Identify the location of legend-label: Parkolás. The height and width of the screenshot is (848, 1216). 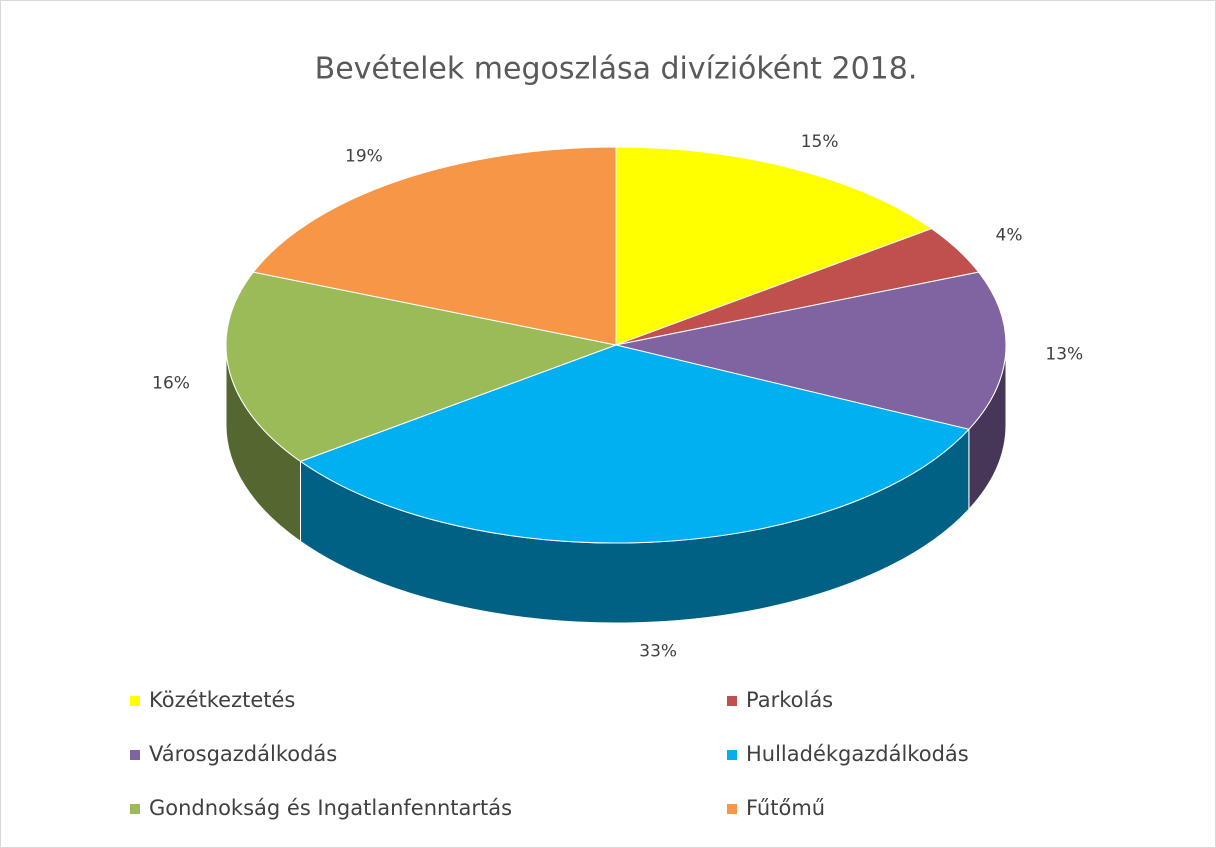
(789, 700).